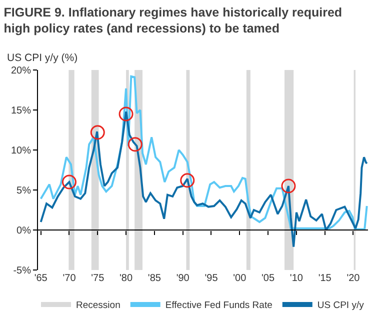 The width and height of the screenshot is (376, 327). Describe the element at coordinates (41, 278) in the screenshot. I see `x-tick-label: '65` at that location.